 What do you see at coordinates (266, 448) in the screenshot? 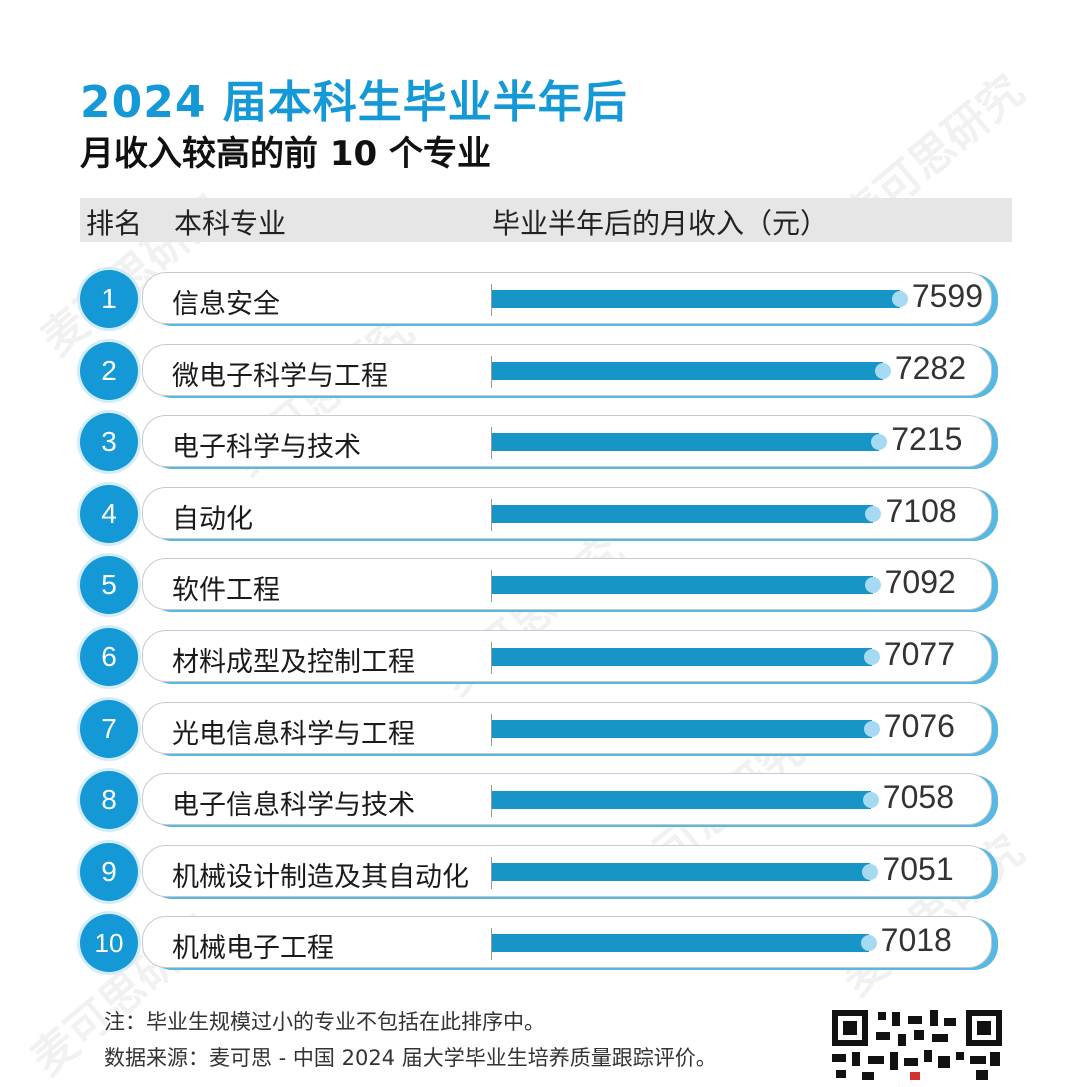
I see `major-label: 电子科学与技术` at bounding box center [266, 448].